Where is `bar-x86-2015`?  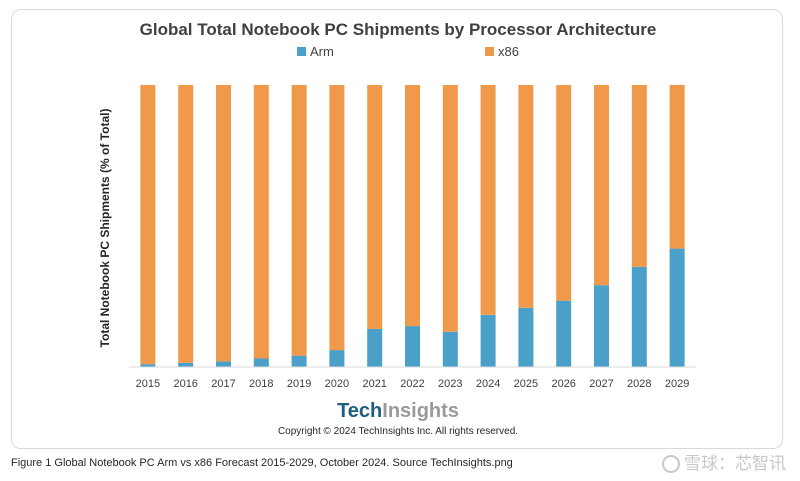
bar-x86-2015 is located at coordinates (148, 225).